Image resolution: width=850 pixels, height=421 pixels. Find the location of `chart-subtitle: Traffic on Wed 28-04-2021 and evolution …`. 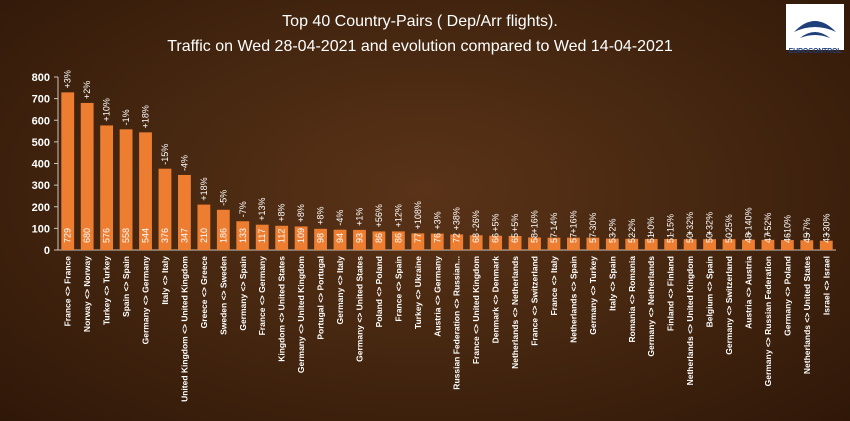

chart-subtitle: Traffic on Wed 28-04-2021 and evolution … is located at coordinates (420, 46).